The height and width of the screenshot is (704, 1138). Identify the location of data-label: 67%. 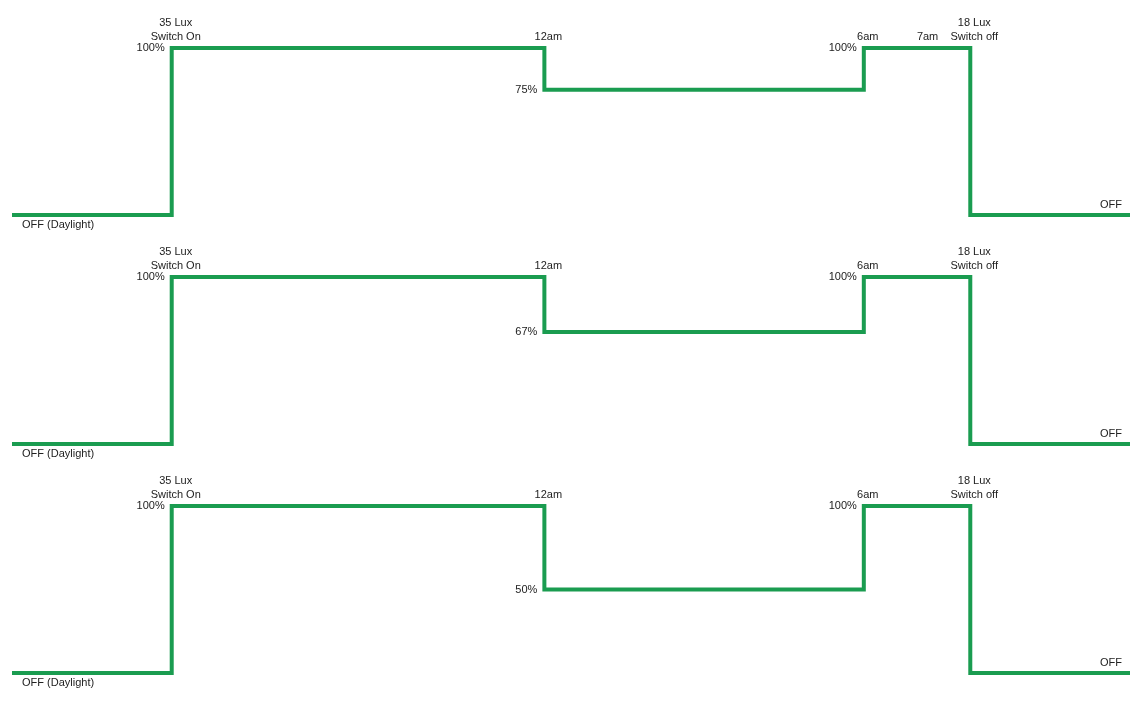
(526, 331).